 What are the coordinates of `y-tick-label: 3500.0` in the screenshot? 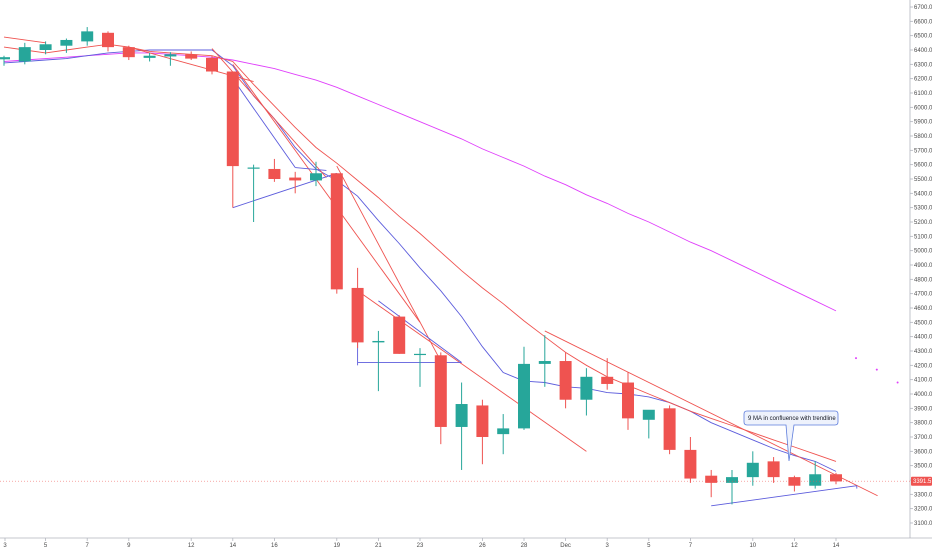 It's located at (923, 467).